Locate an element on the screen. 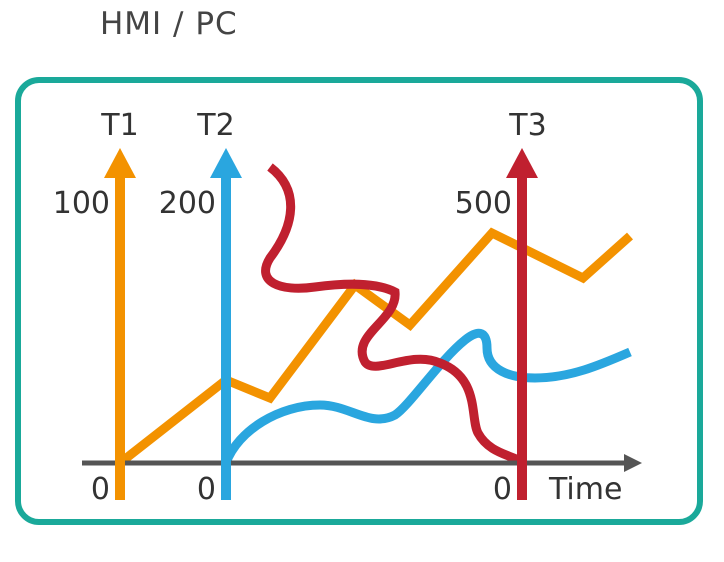  time-axis-arrowhead is located at coordinates (633, 463).